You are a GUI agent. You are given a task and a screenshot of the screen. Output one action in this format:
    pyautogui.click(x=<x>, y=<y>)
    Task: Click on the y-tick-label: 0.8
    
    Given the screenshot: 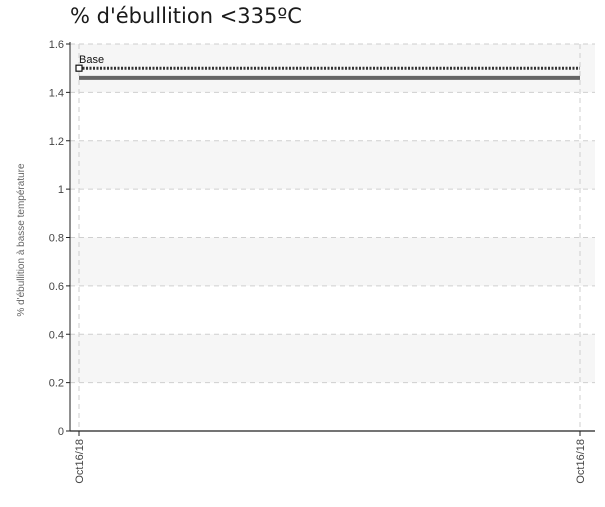 What is the action you would take?
    pyautogui.click(x=56, y=239)
    